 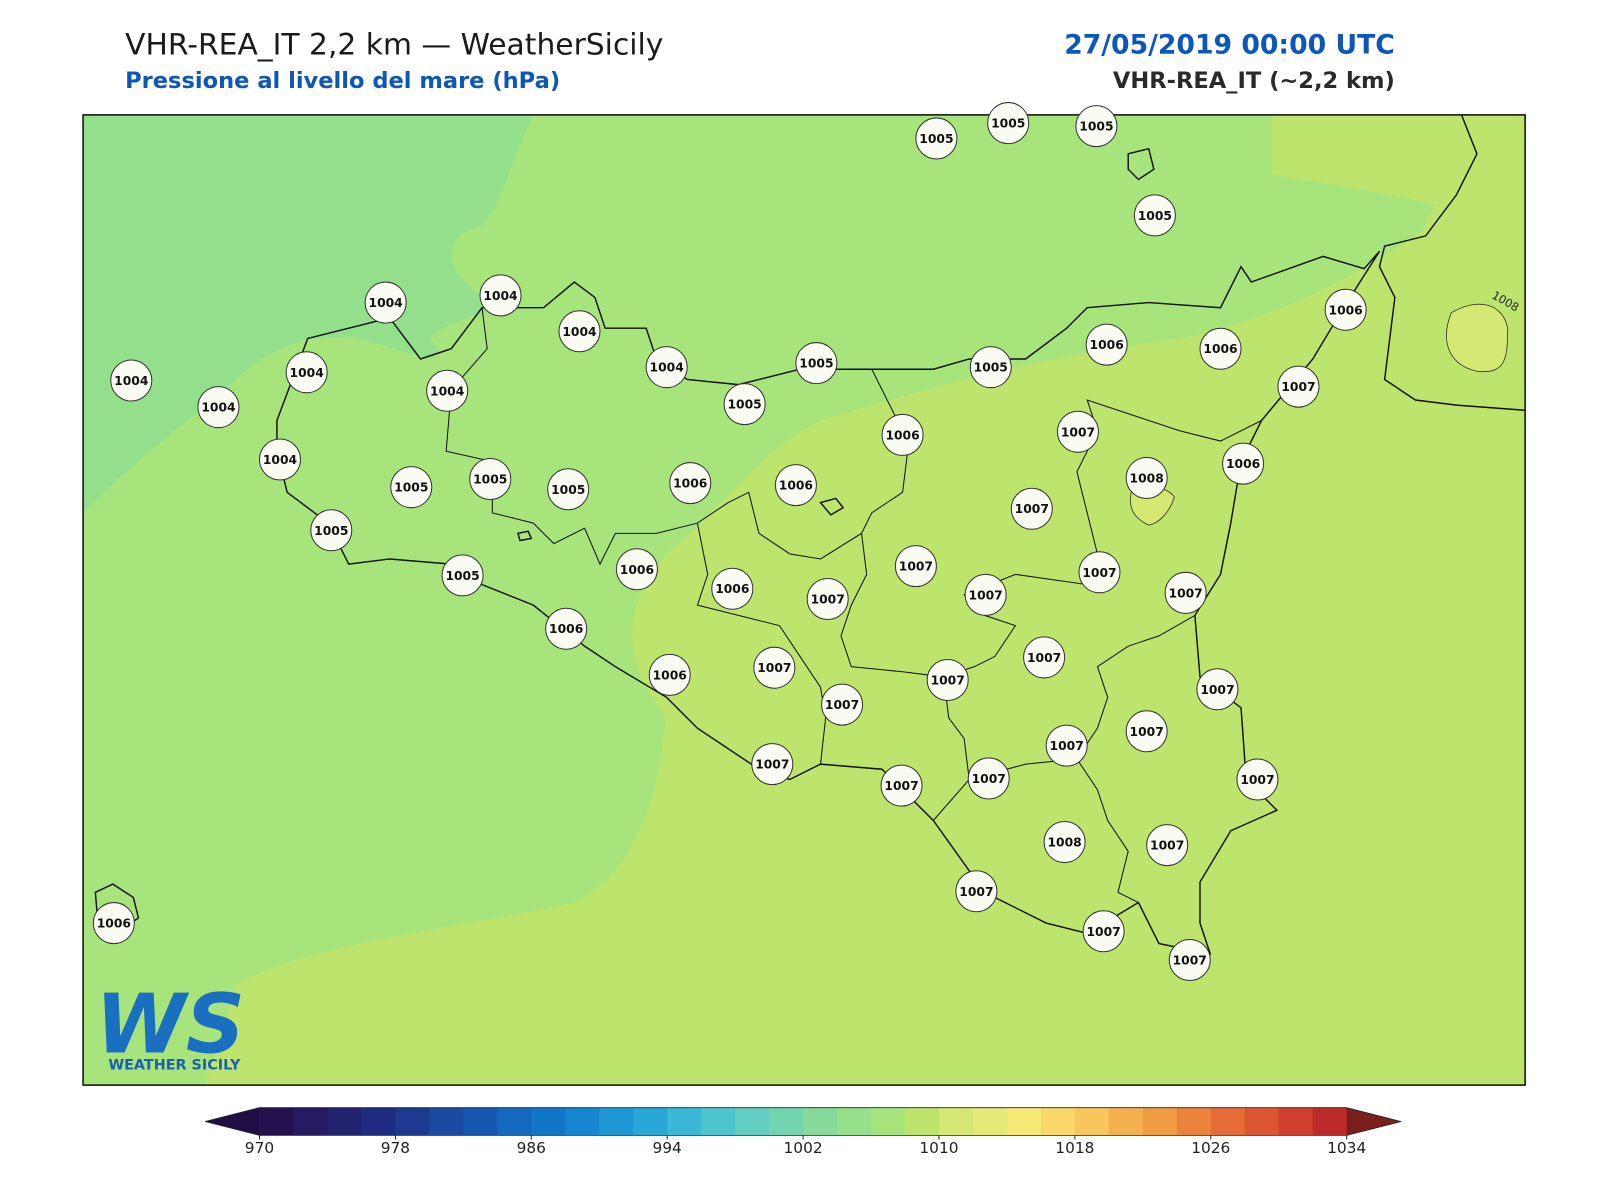 What do you see at coordinates (666, 1148) in the screenshot?
I see `colorbar-tick-label: 994` at bounding box center [666, 1148].